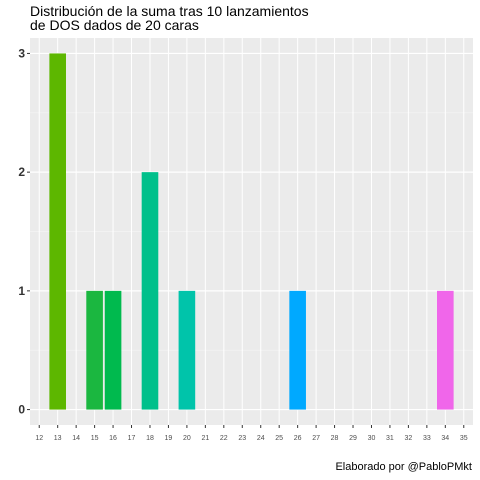 This screenshot has width=480, height=480. What do you see at coordinates (39, 438) in the screenshot?
I see `x-tick-label: 12` at bounding box center [39, 438].